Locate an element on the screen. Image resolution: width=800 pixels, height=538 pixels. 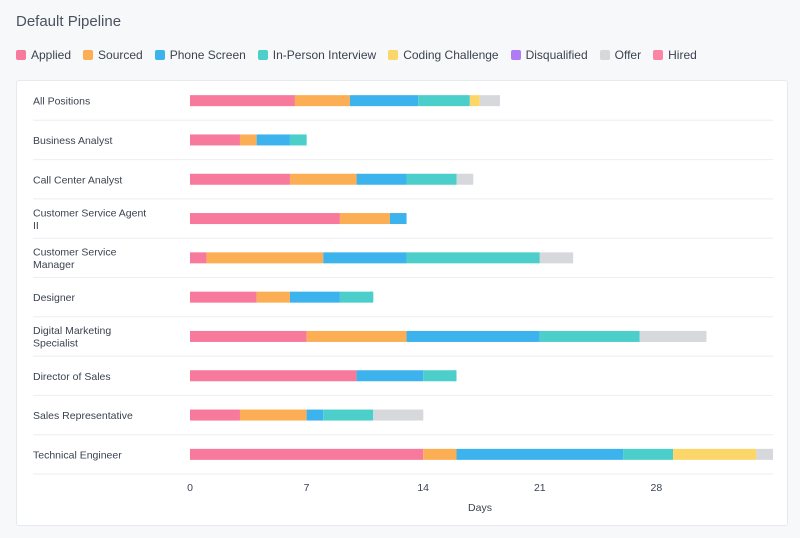
legend-item-phone-screen: Phone Screen is located at coordinates (200, 55).